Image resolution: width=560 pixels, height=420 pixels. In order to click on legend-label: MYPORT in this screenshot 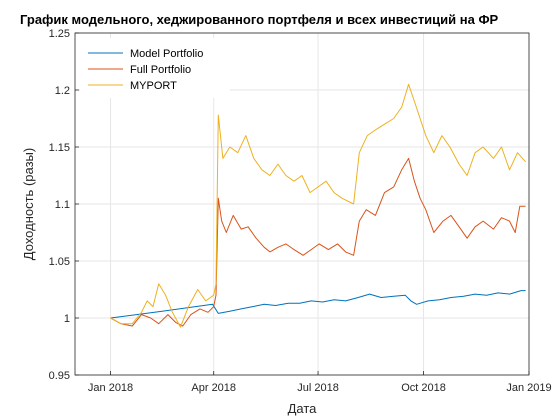, I will do `click(153, 86)`.